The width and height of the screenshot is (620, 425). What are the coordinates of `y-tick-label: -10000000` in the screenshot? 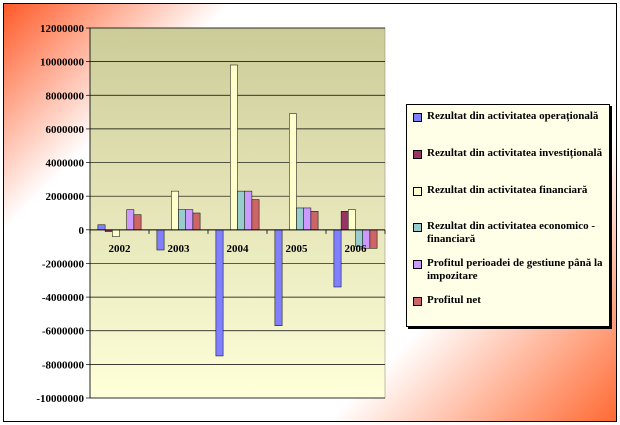 It's located at (60, 399).